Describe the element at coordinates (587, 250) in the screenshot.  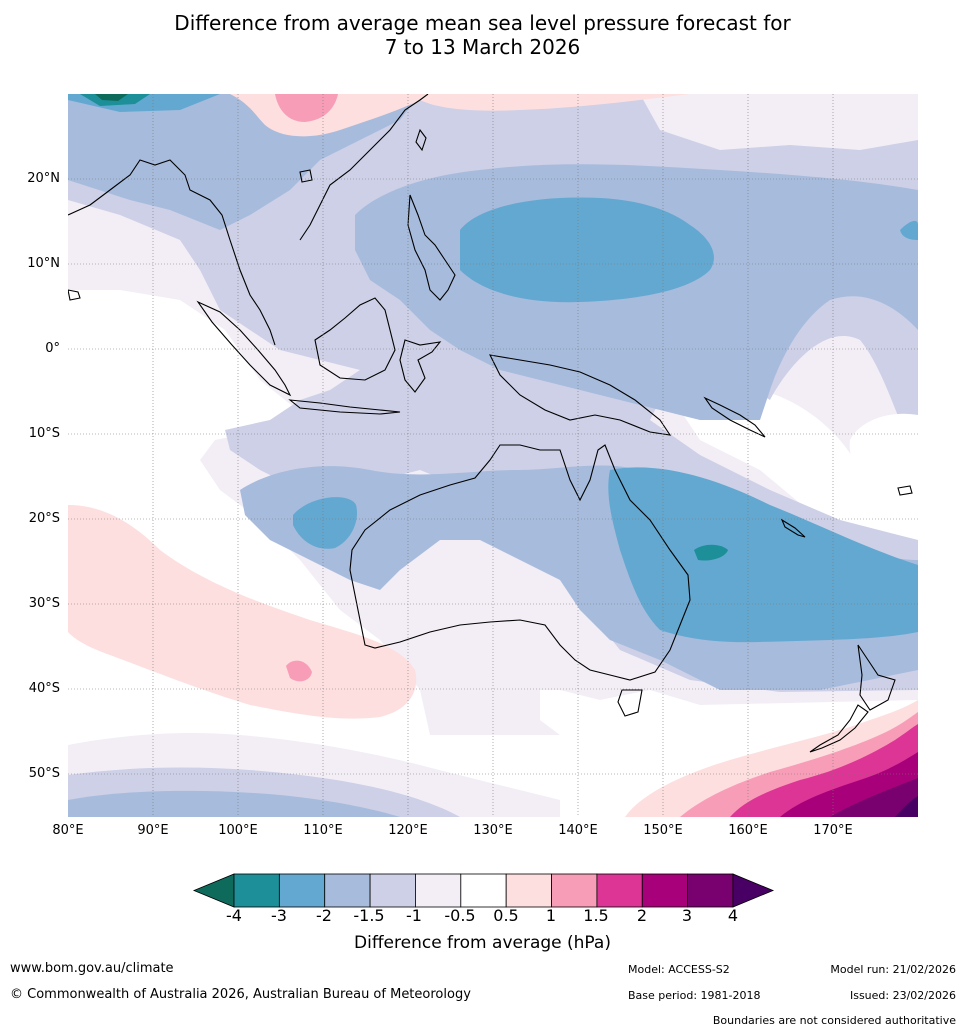
I see `anomaly-region-blue` at that location.